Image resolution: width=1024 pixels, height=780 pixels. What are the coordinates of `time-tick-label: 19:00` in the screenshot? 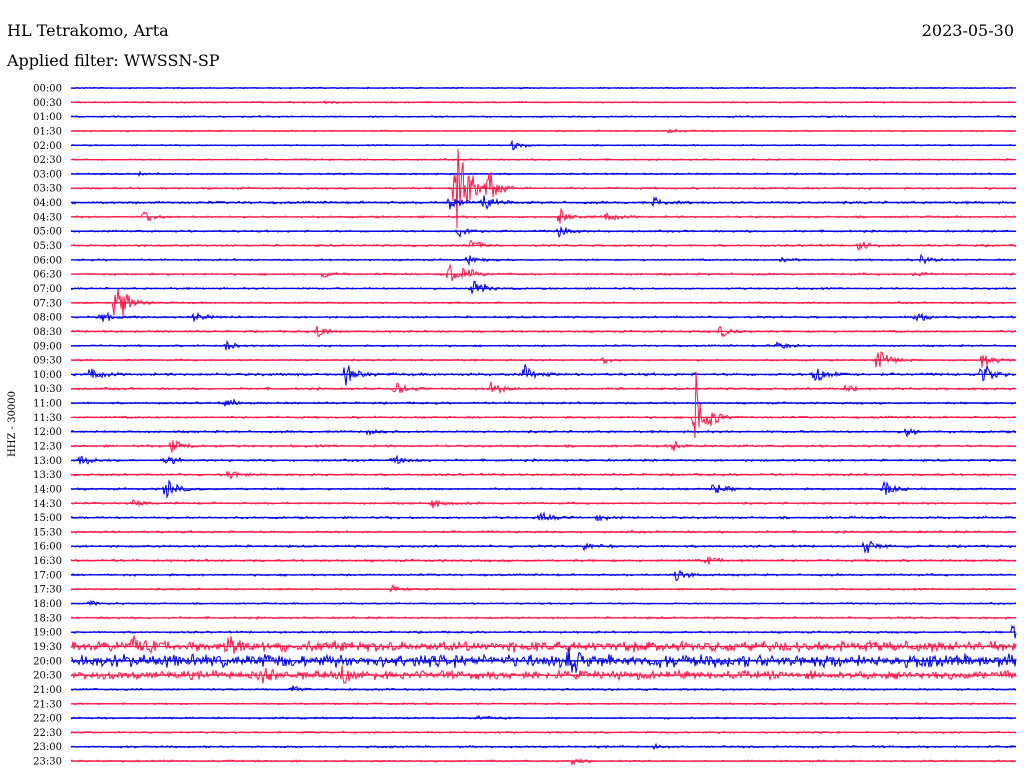 It's located at (47, 633).